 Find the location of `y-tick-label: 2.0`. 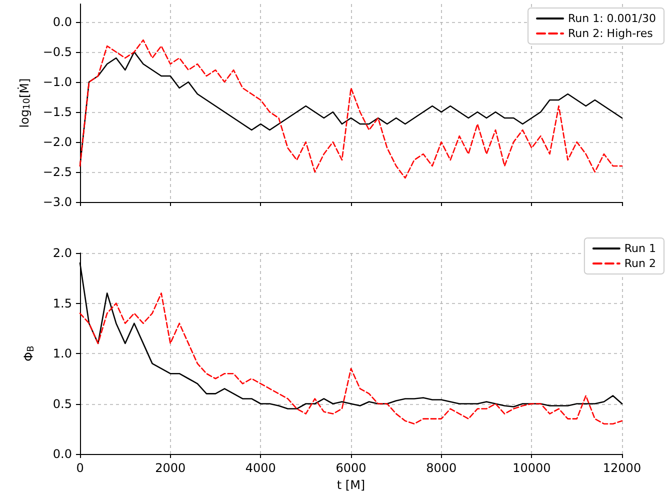

y-tick-label: 2.0 is located at coordinates (62, 253).